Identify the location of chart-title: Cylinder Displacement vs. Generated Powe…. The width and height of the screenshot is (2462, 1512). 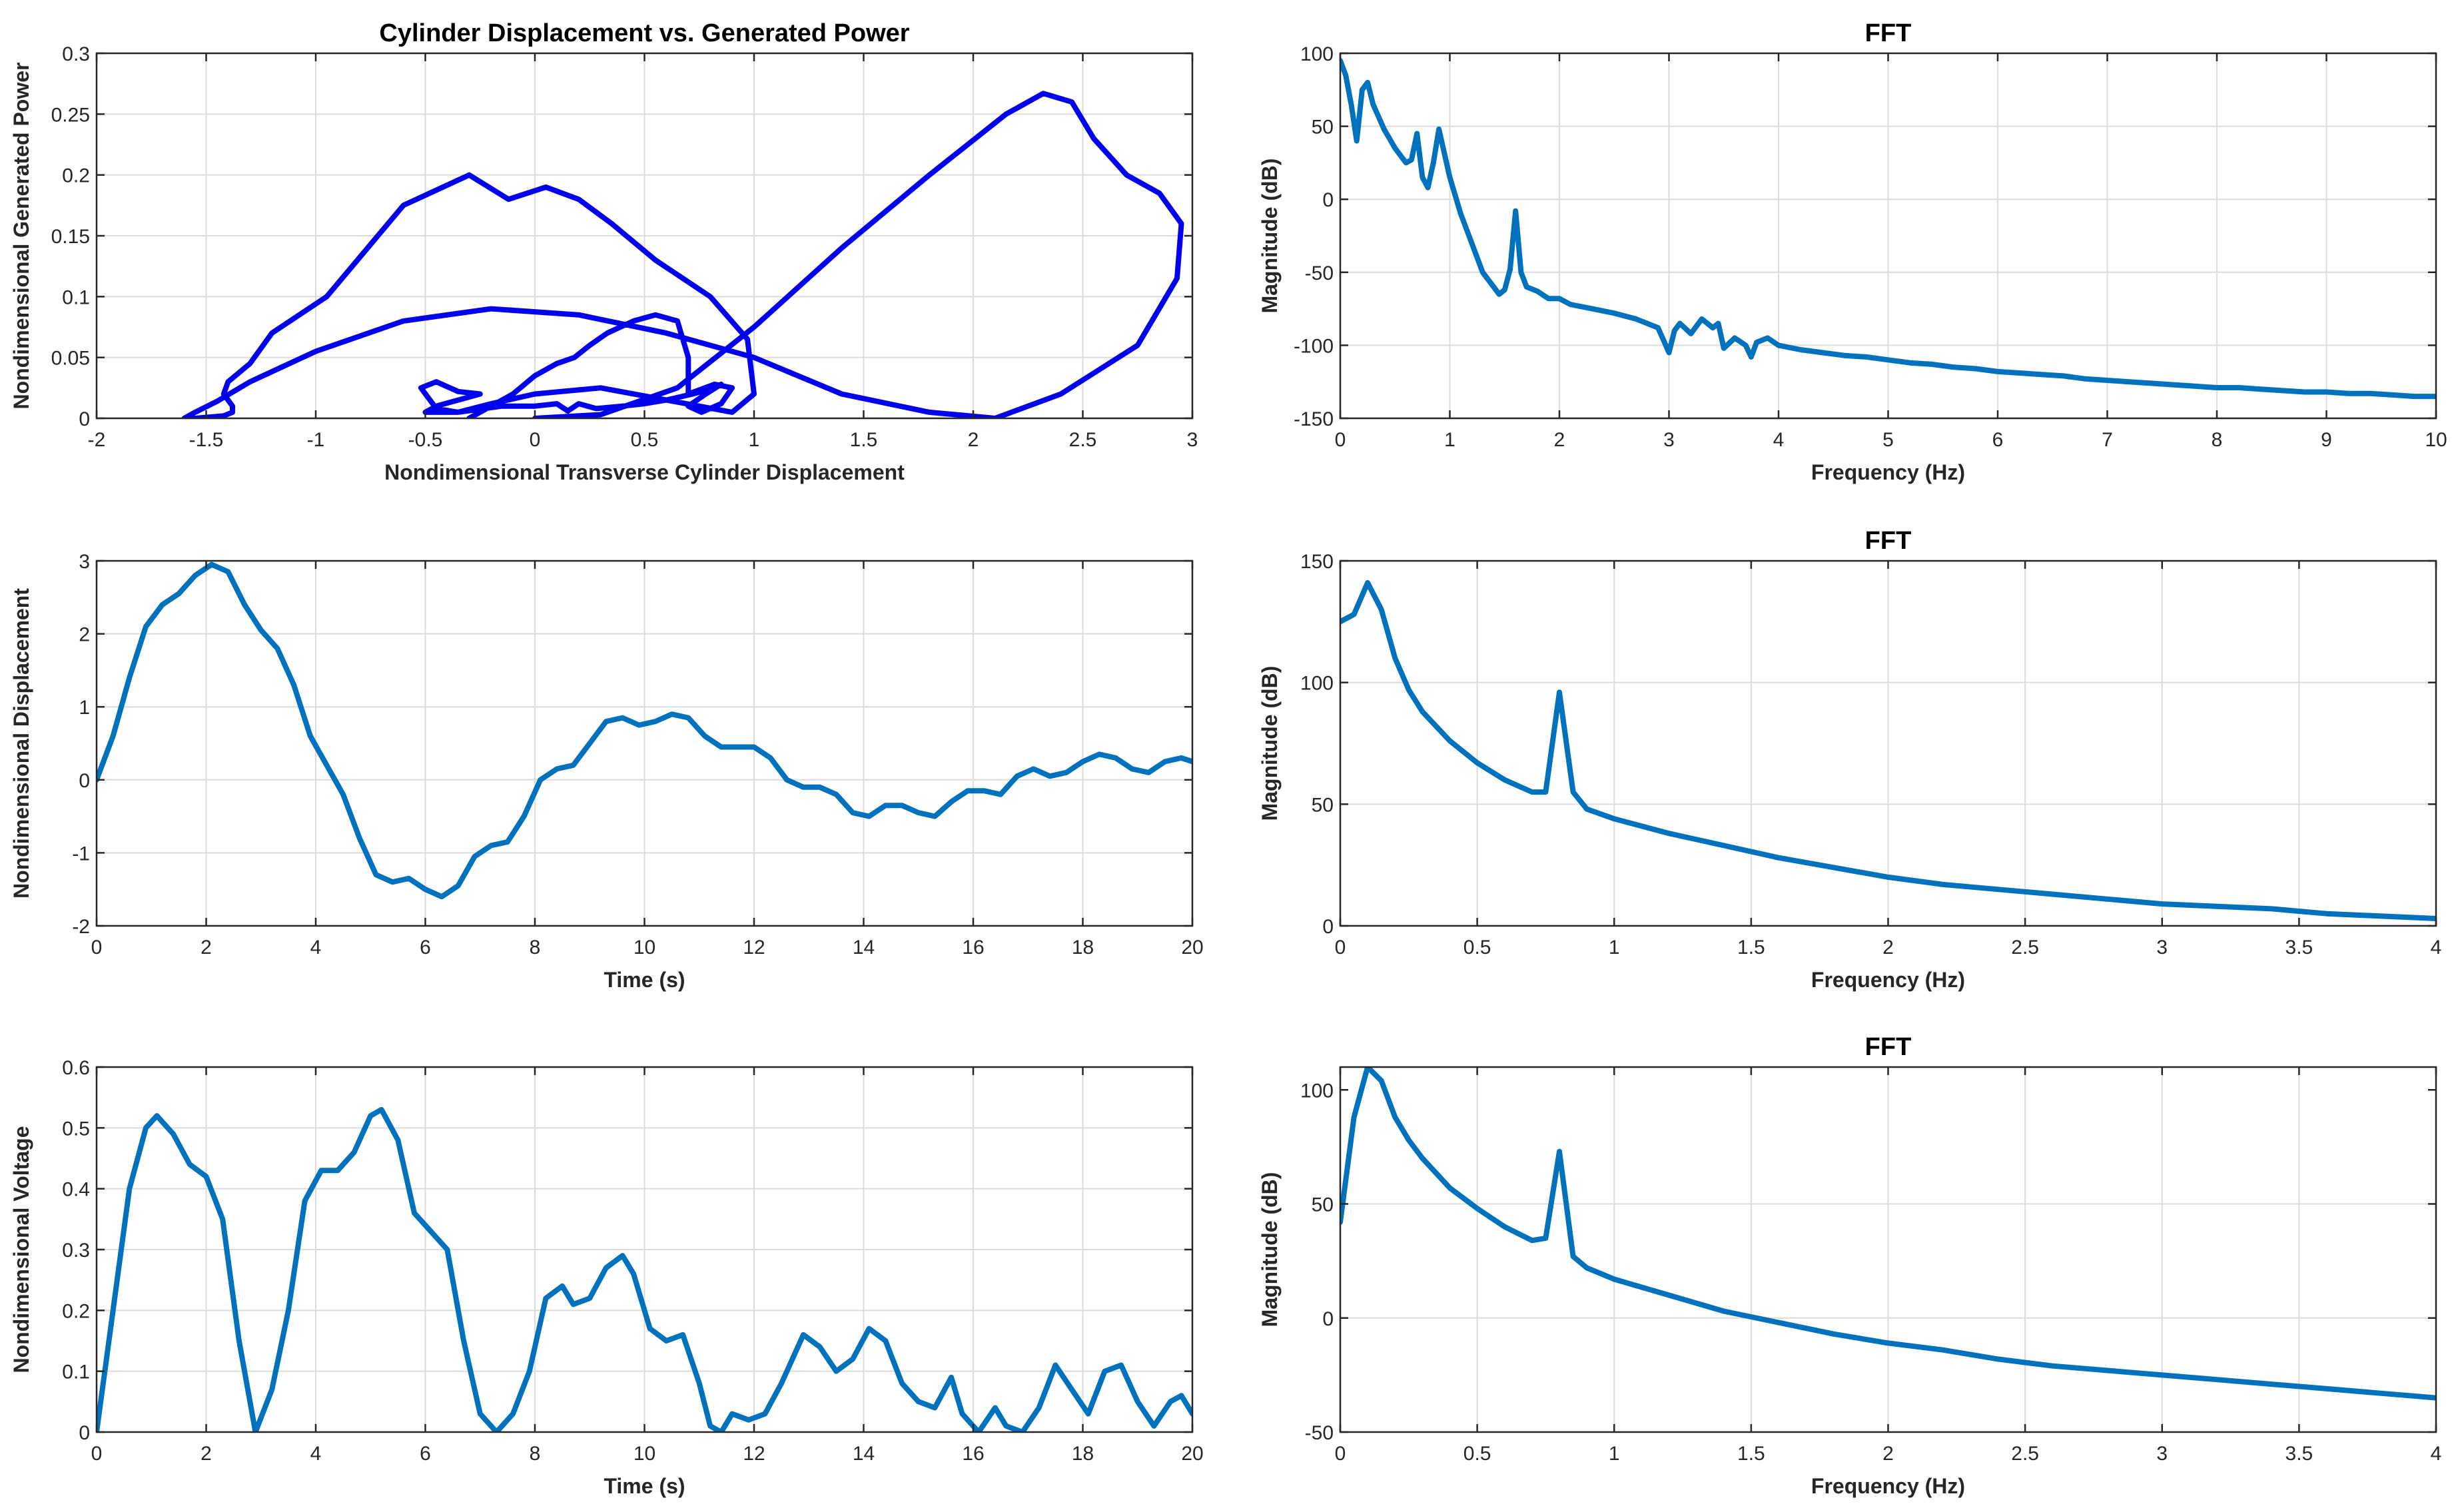
(644, 33).